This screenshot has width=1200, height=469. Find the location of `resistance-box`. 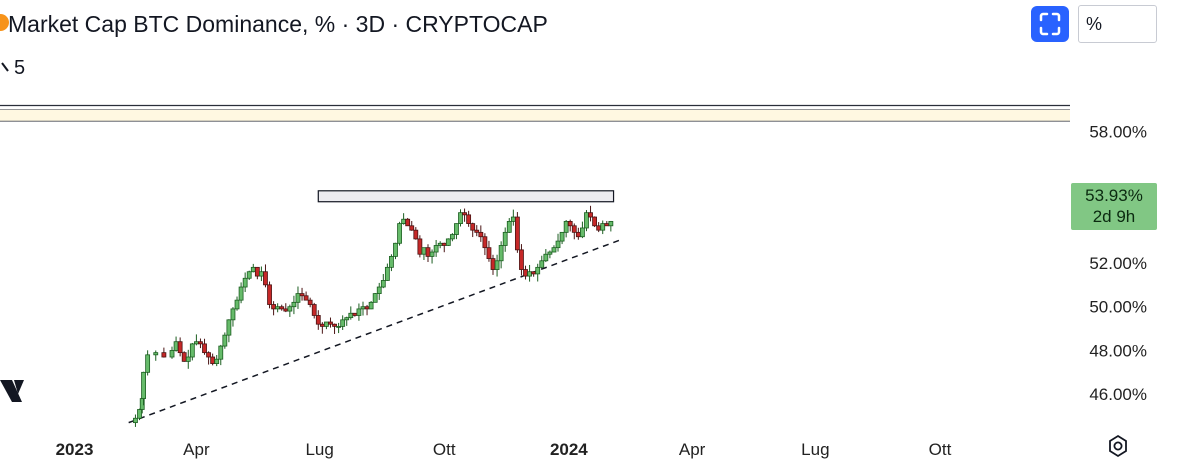

resistance-box is located at coordinates (466, 196).